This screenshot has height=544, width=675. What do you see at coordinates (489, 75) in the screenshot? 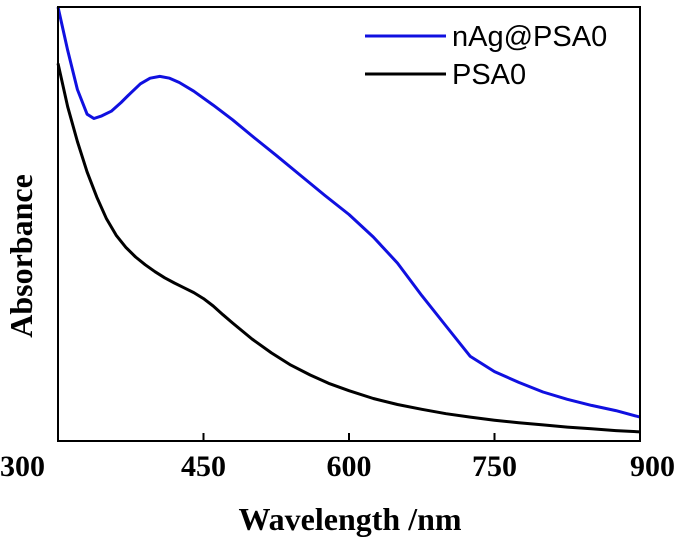
I see `legend-label-2: PSA0` at bounding box center [489, 75].